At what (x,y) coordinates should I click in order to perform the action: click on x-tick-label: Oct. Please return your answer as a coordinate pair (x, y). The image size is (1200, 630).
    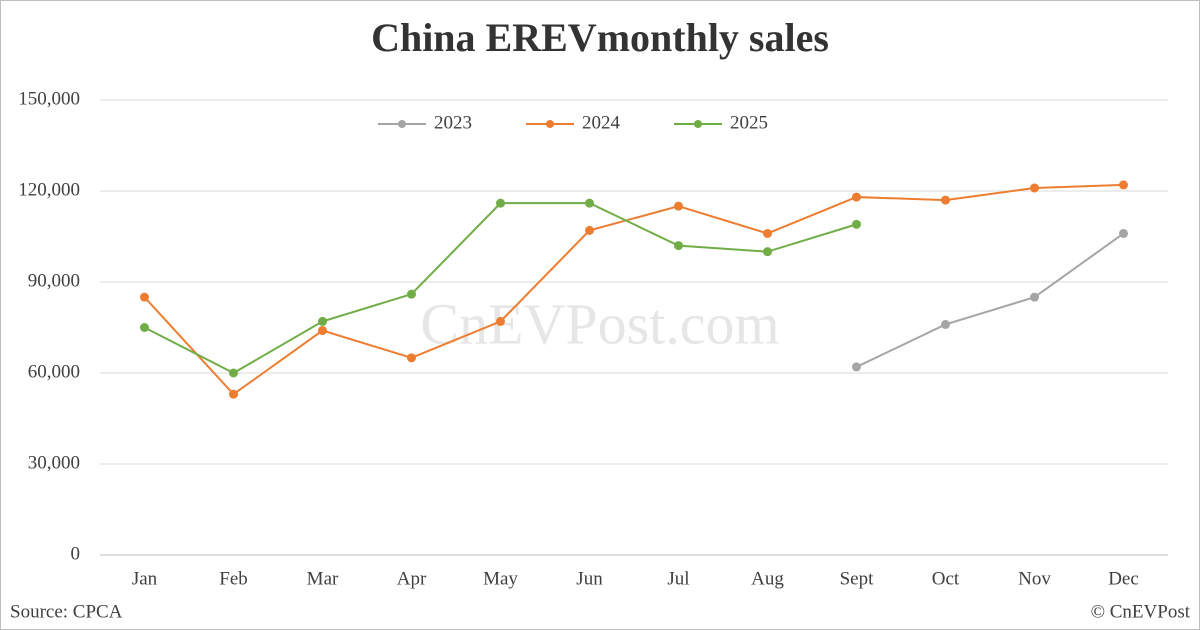
    Looking at the image, I should click on (946, 578).